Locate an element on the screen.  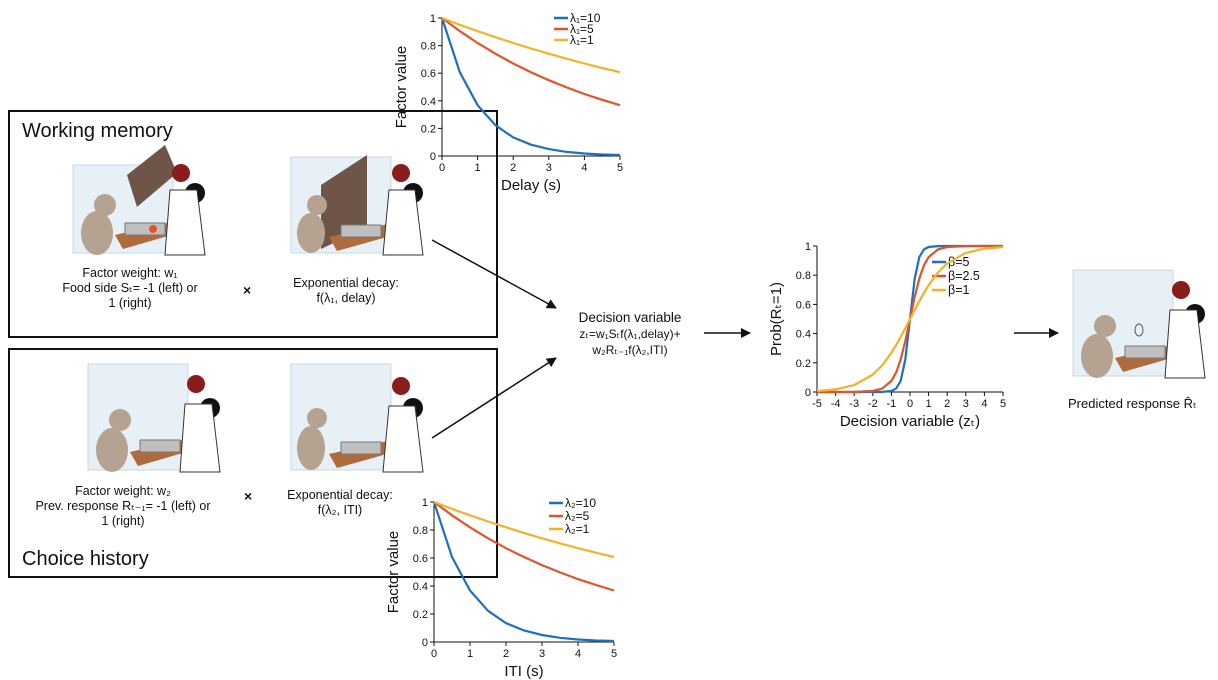
choice-history-iti-illustration is located at coordinates (357, 418).